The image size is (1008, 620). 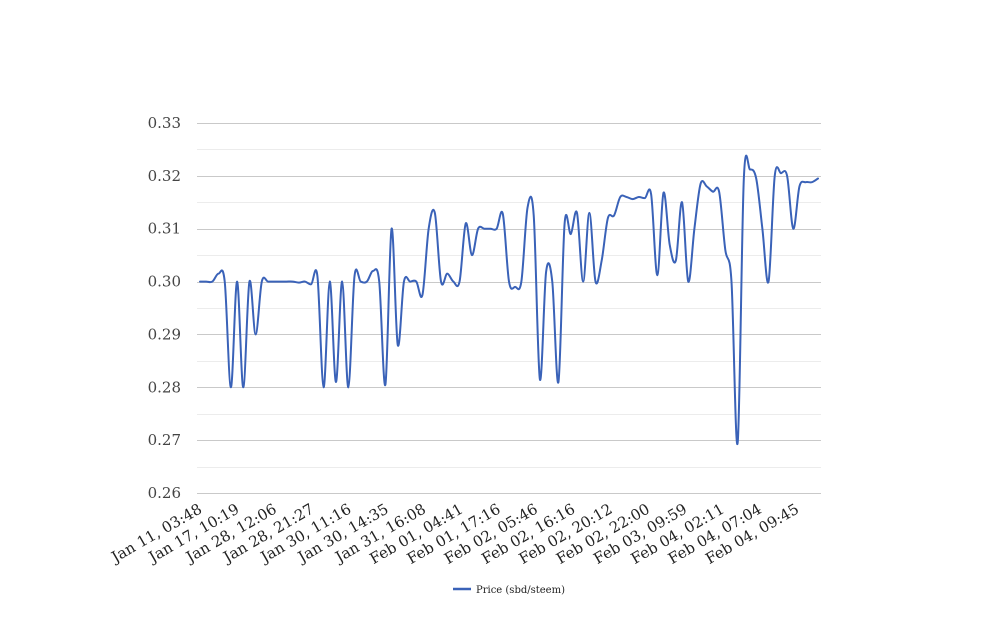 What do you see at coordinates (164, 308) in the screenshot?
I see `y-axis-ticks: 0.26 0.27 0.28 0.29 0.30 0.31 0.32 0.33` at bounding box center [164, 308].